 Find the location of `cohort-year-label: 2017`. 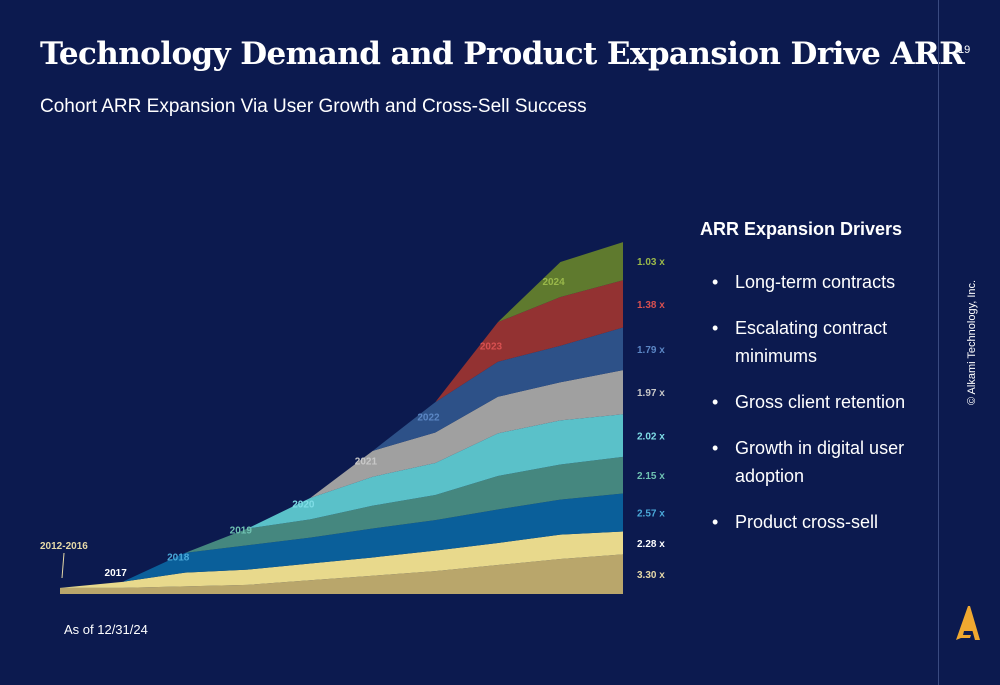

cohort-year-label: 2017 is located at coordinates (116, 573).